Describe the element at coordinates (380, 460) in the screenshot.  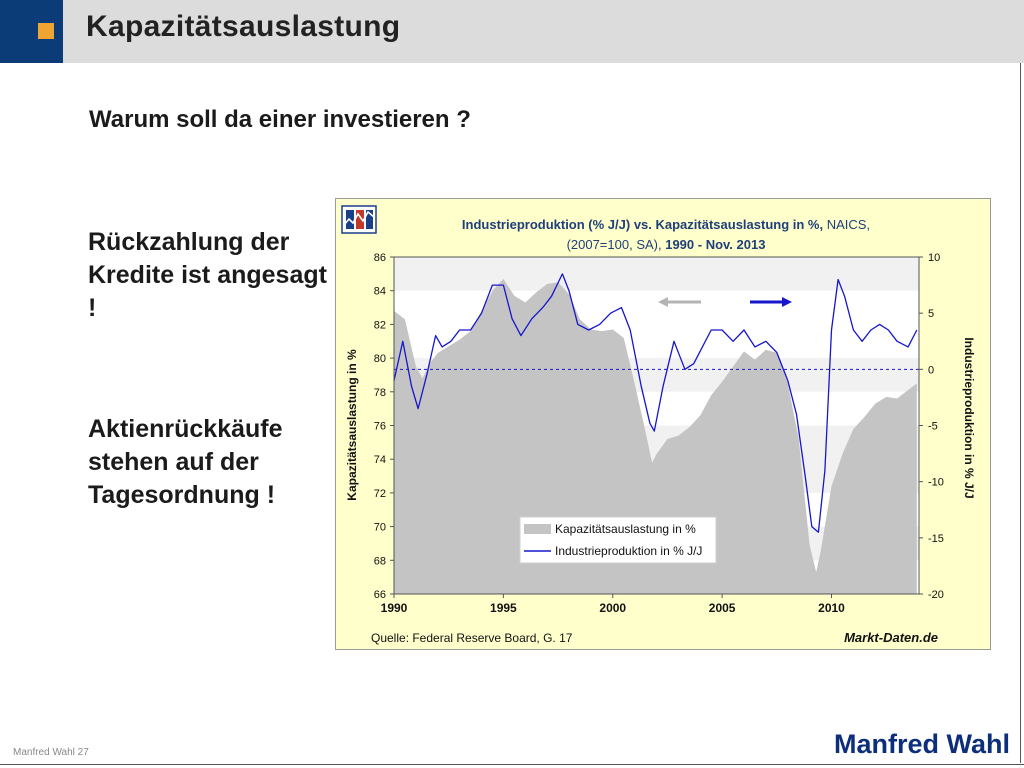
I see `y-left-tick-label: 74` at that location.